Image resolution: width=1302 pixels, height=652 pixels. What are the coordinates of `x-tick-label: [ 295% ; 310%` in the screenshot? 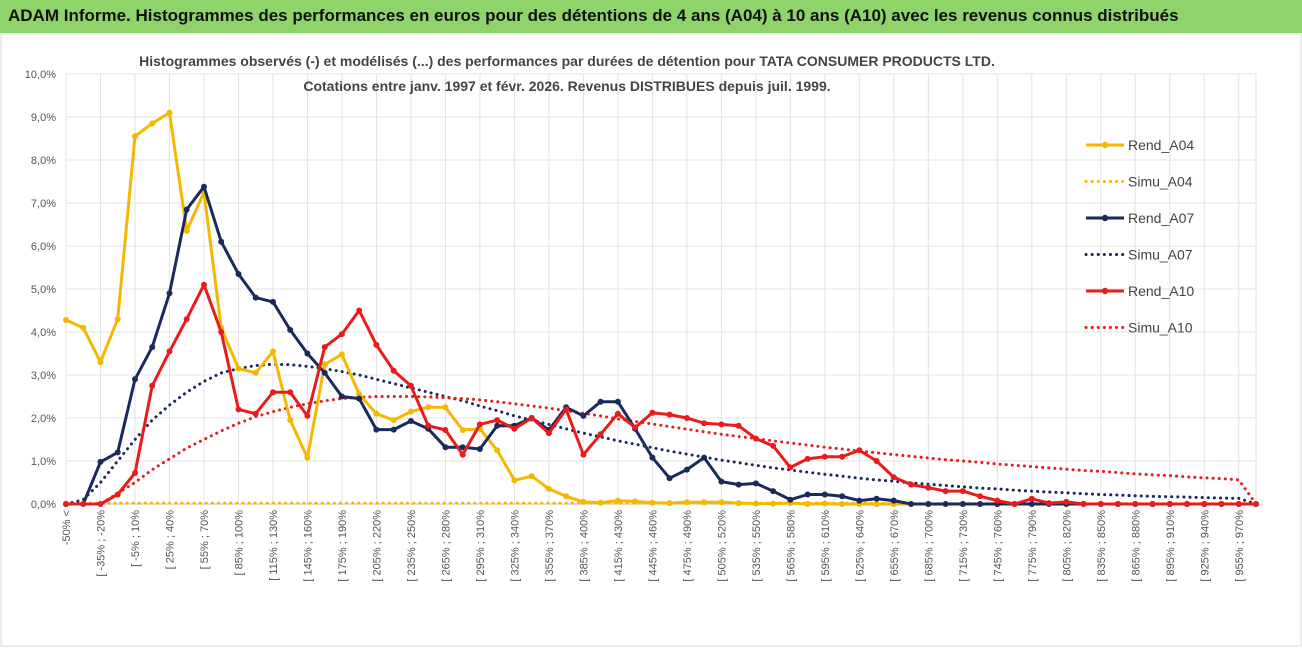 It's located at (481, 546).